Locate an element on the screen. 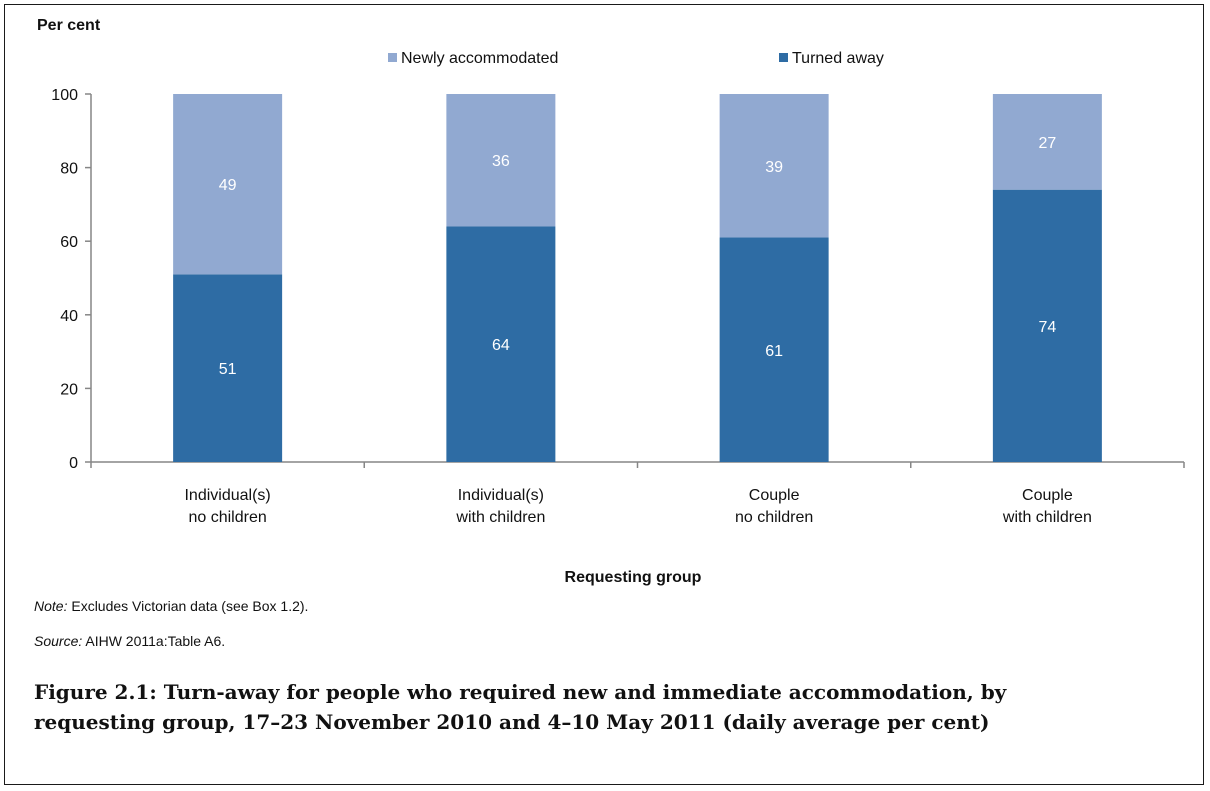 This screenshot has height=791, width=1210. data-label: 39 is located at coordinates (774, 167).